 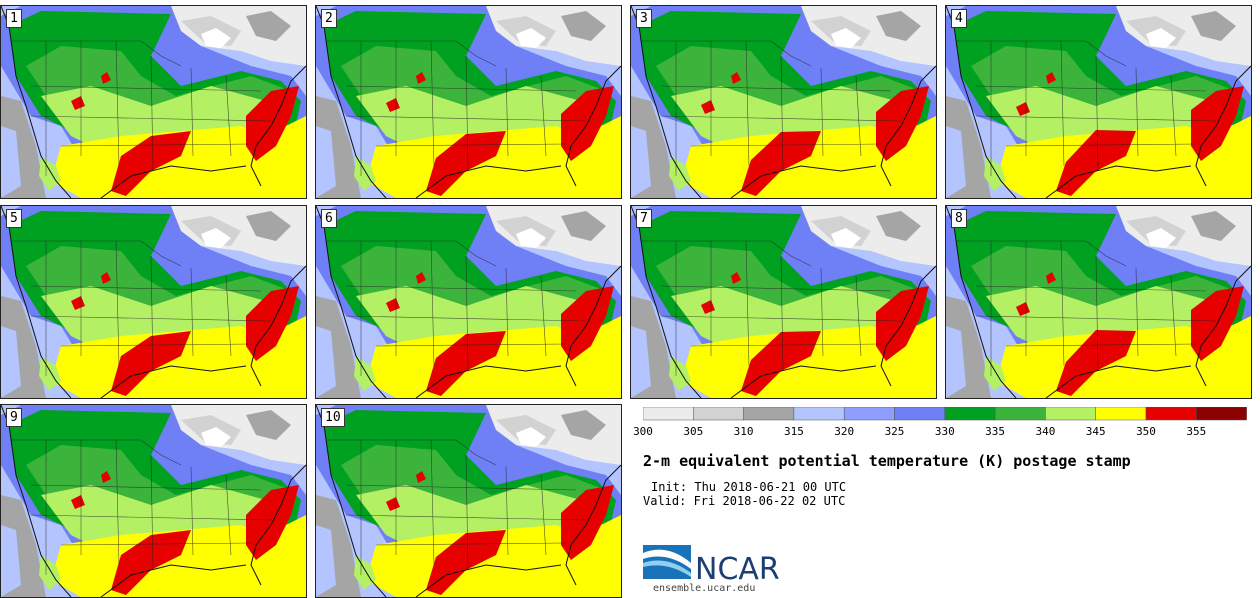 I want to click on colorbar-tick-label: 345, so click(x=1095, y=431).